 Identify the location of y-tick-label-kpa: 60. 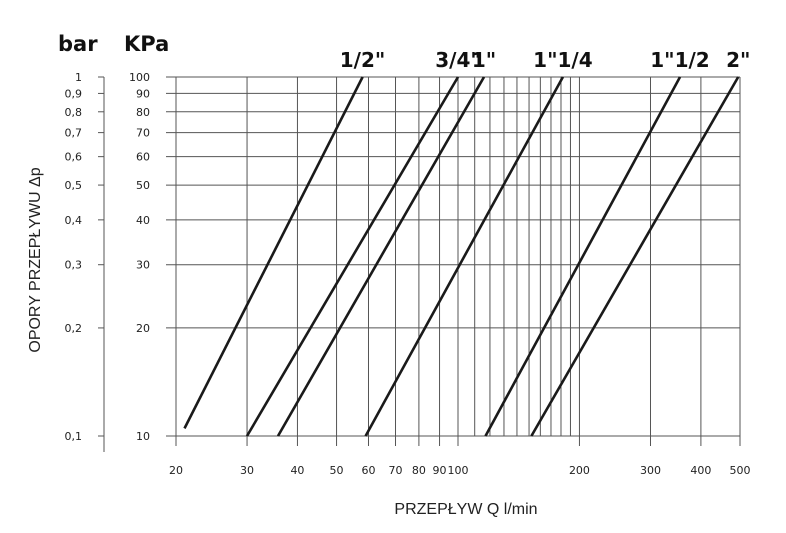
(143, 157).